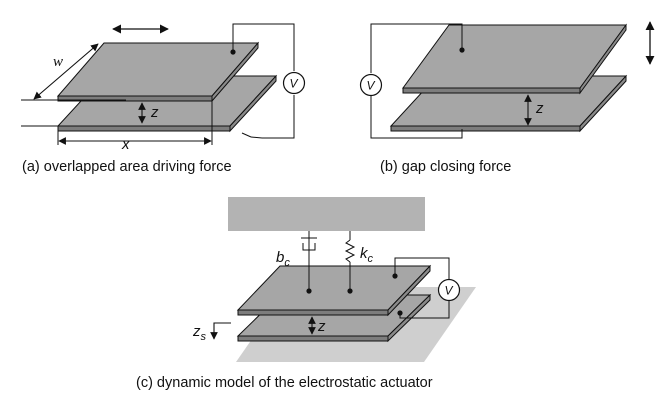  What do you see at coordinates (400, 313) in the screenshot?
I see `panel-c-contact-dot-lower` at bounding box center [400, 313].